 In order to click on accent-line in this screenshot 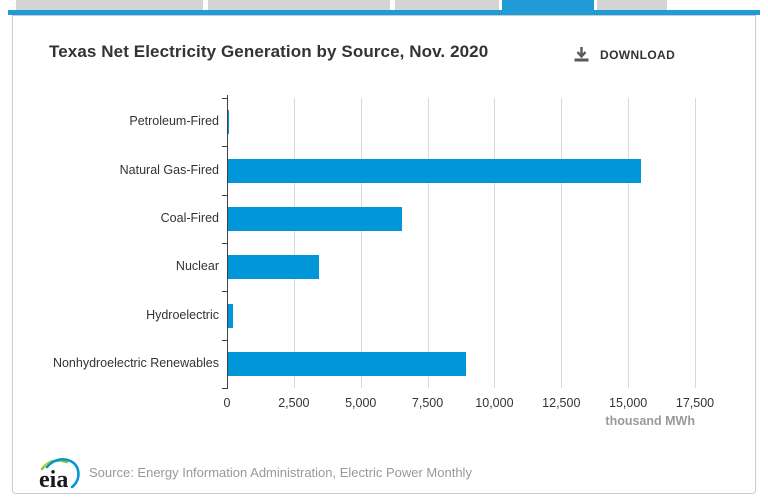, I will do `click(384, 12)`.